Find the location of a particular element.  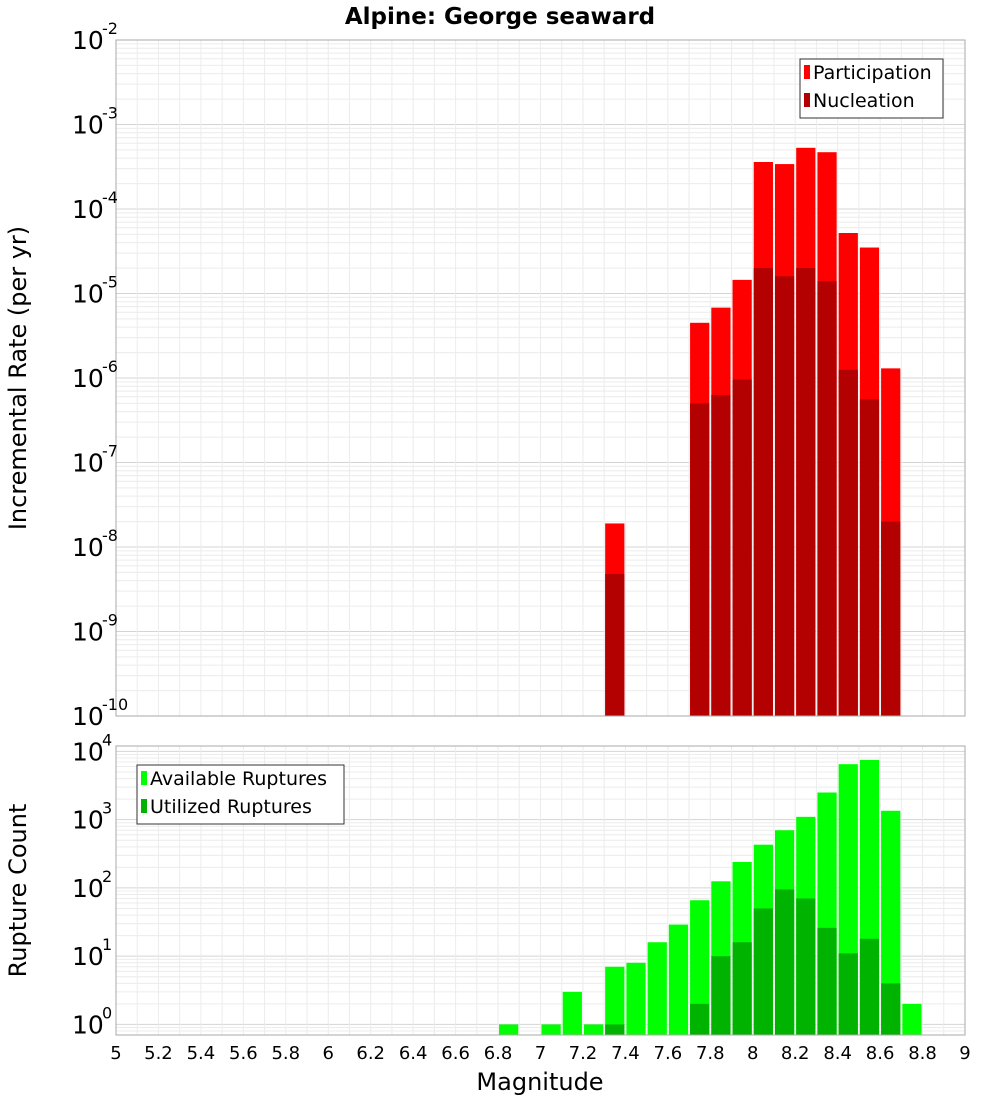

count-bars is located at coordinates (710, 897).